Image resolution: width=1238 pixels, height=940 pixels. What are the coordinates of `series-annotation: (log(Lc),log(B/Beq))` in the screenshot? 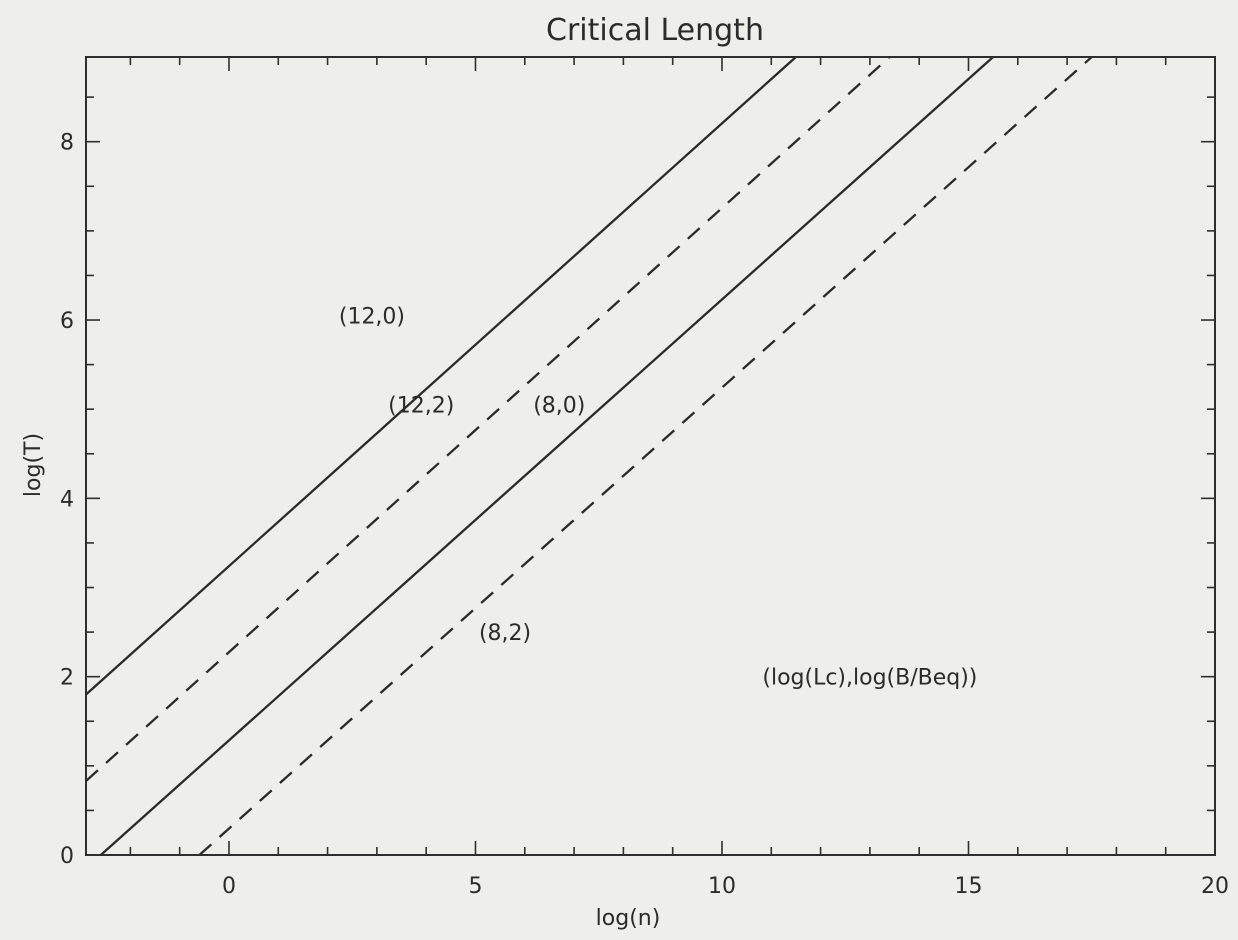 It's located at (869, 678).